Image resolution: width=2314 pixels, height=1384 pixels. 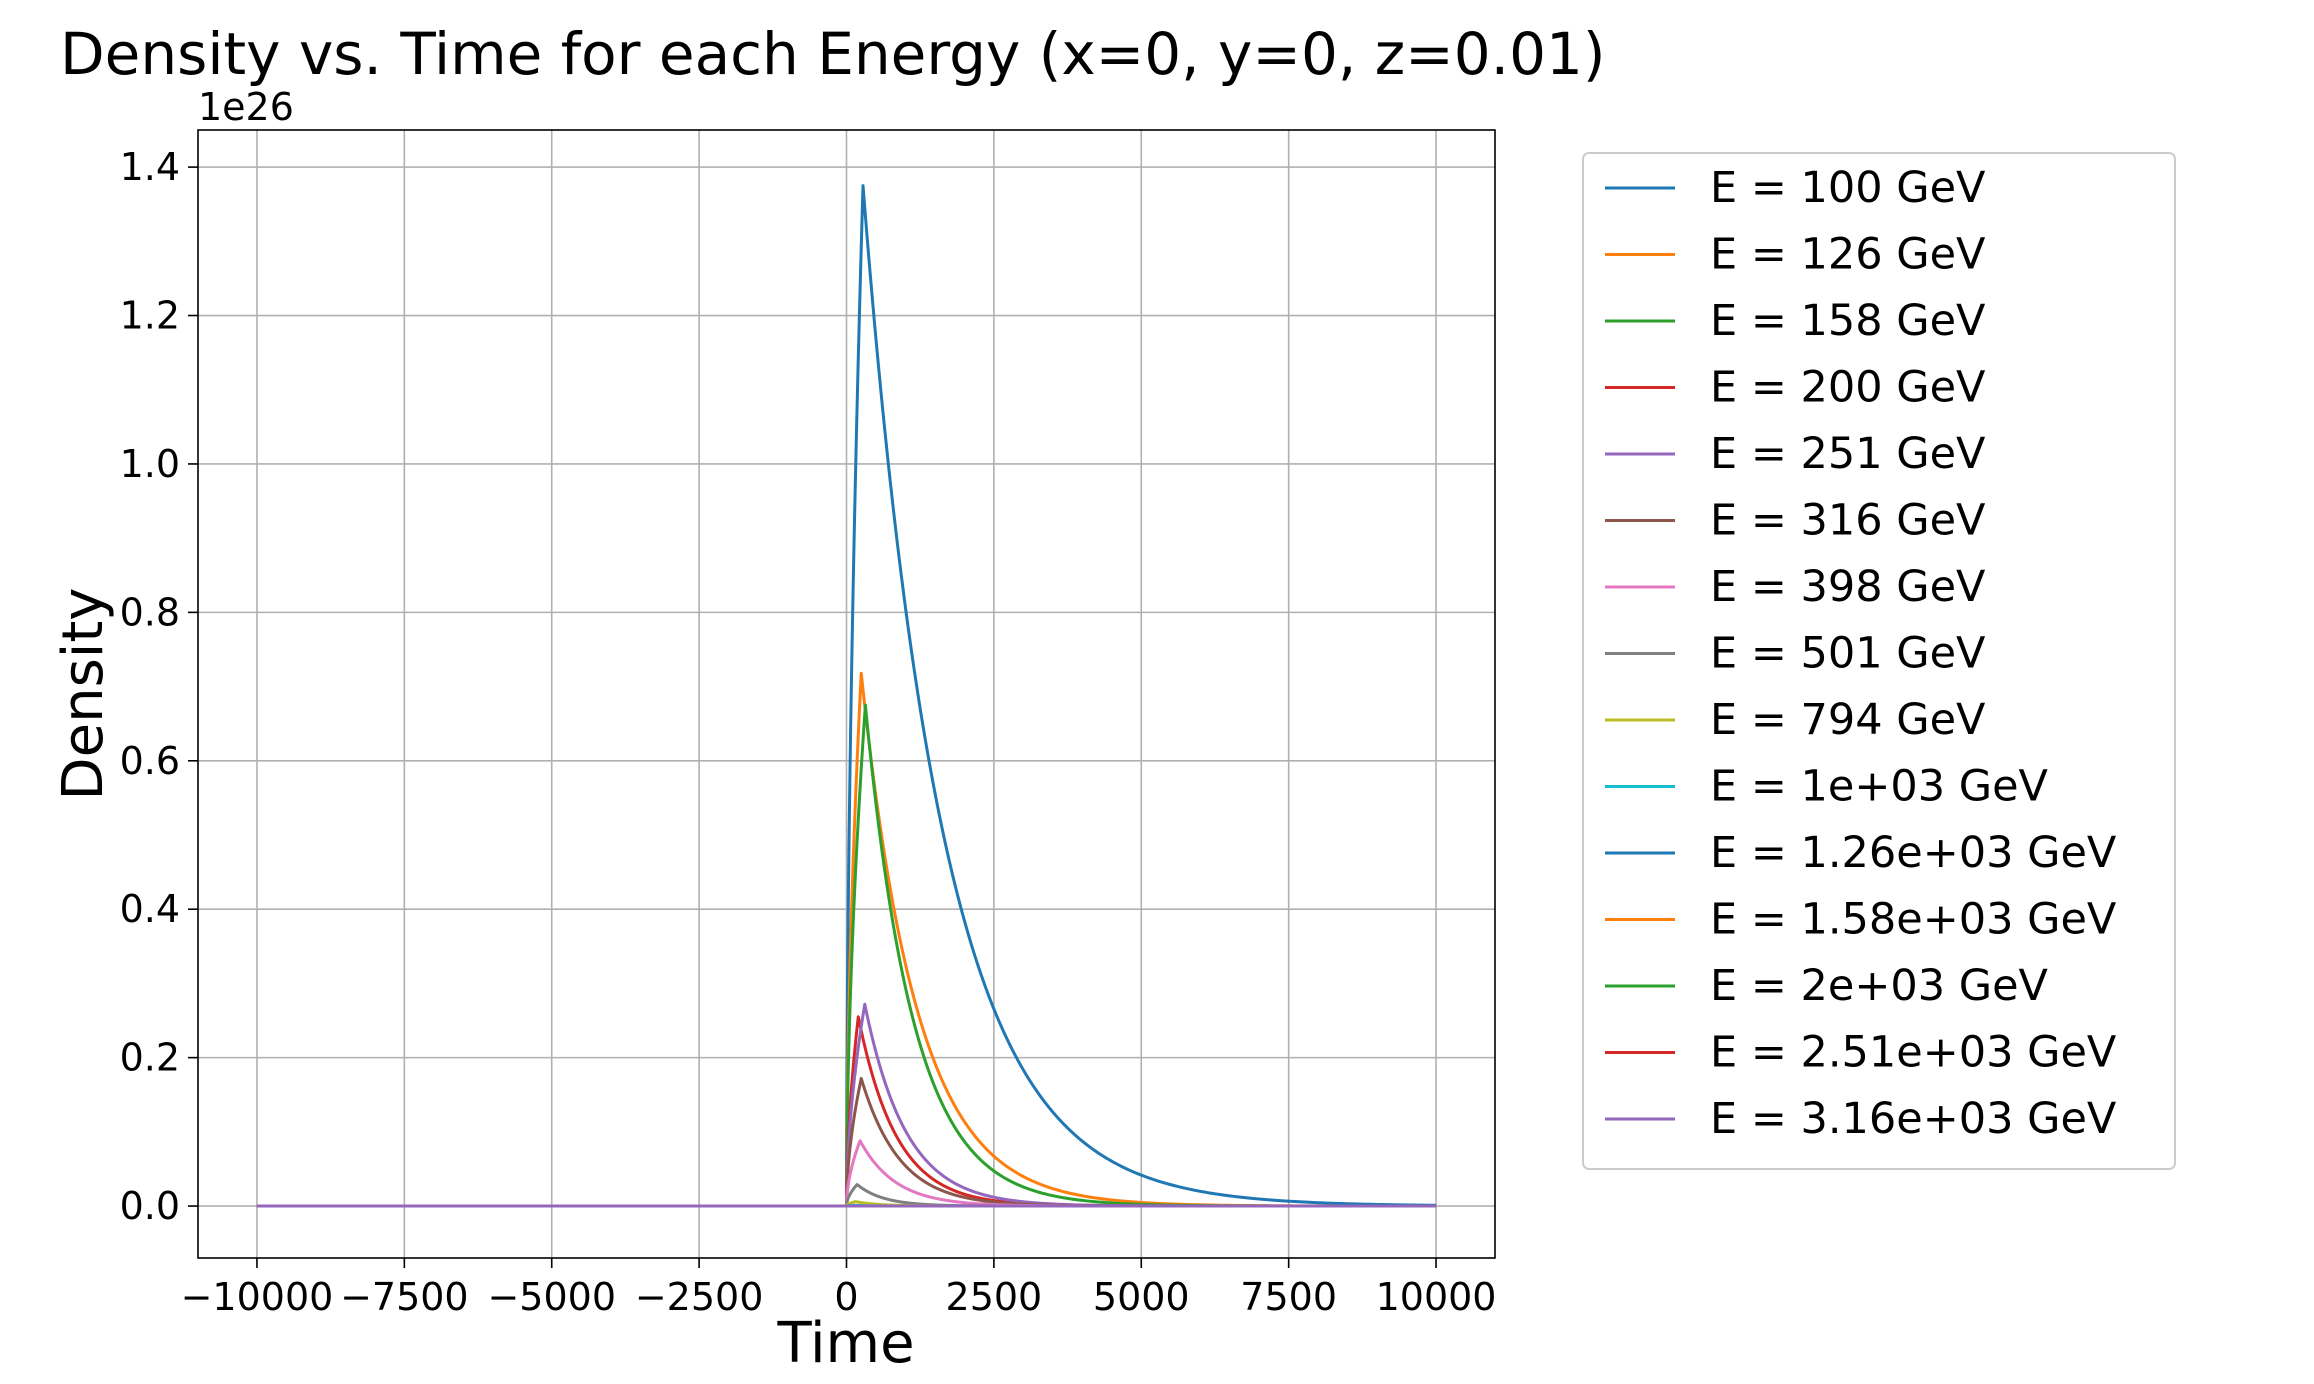 I want to click on y-tick-label: 0.8, so click(x=150, y=612).